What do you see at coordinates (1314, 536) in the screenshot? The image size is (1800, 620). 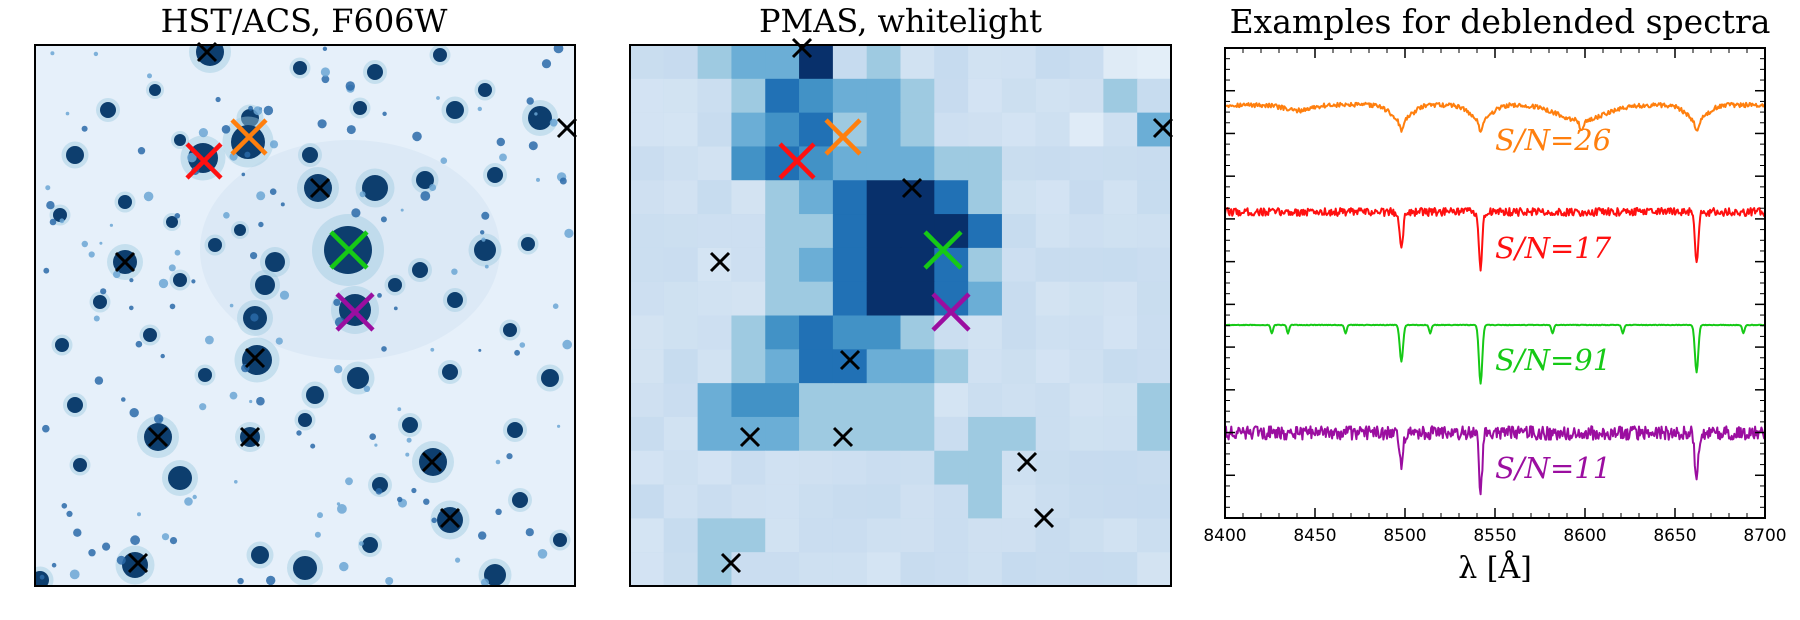 I see `x-tick-label: 8450` at bounding box center [1314, 536].